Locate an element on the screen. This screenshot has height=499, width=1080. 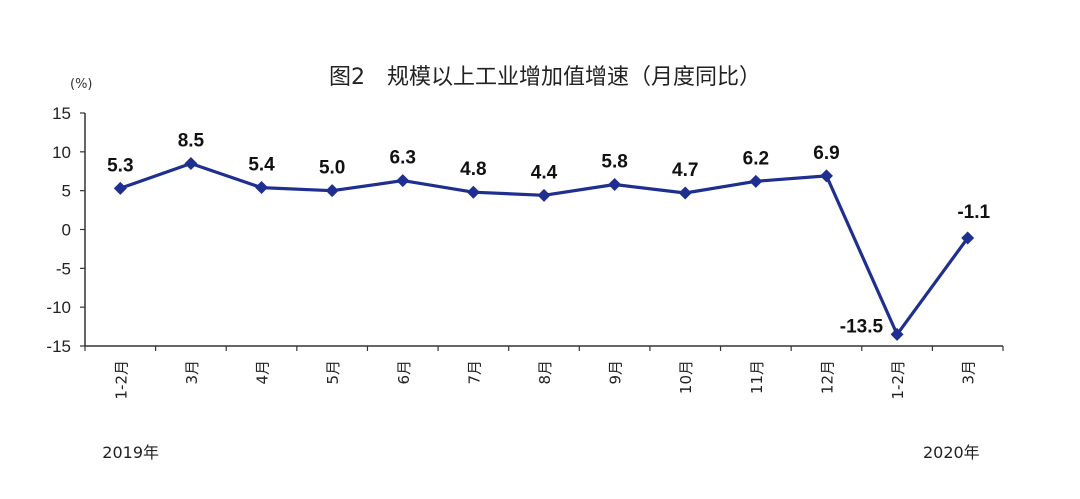
data-label: 6.2 is located at coordinates (756, 158).